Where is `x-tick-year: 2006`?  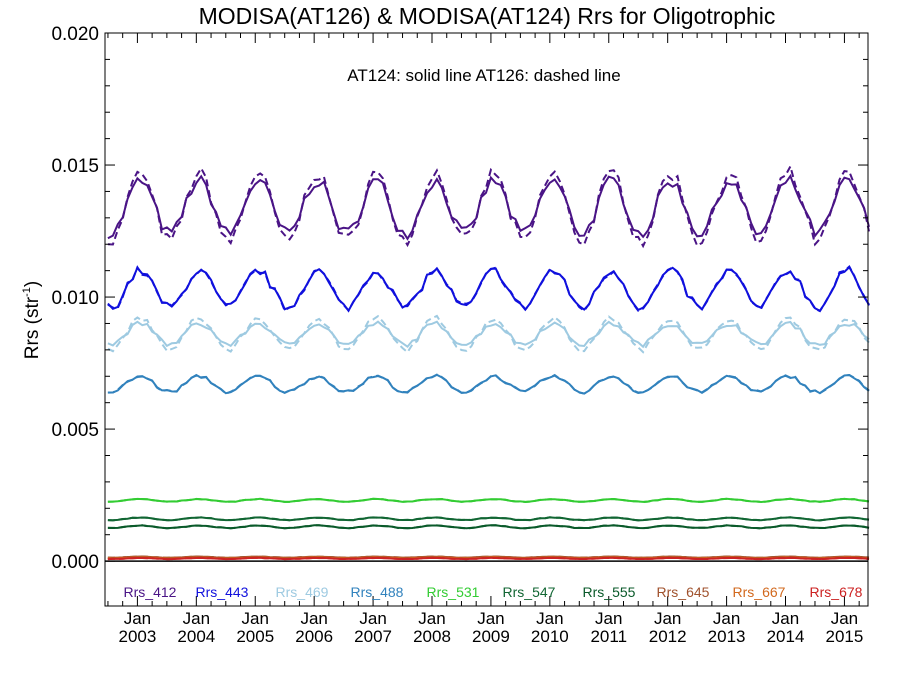 x-tick-year: 2006 is located at coordinates (314, 636).